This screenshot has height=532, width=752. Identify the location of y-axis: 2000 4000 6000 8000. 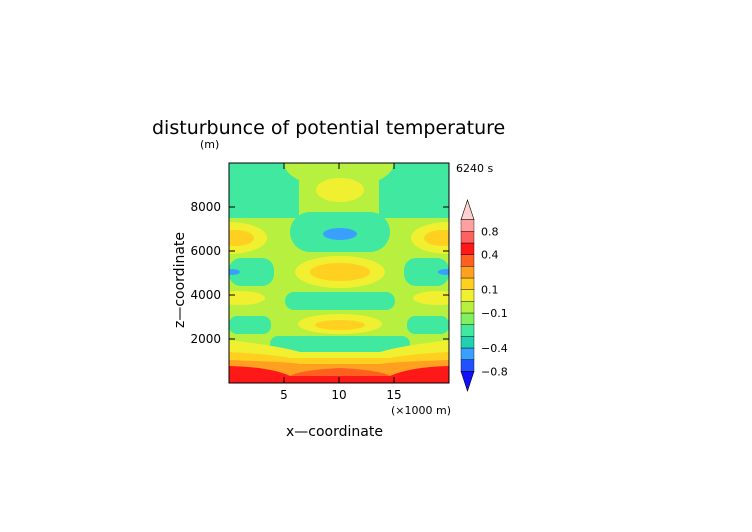
(319, 273).